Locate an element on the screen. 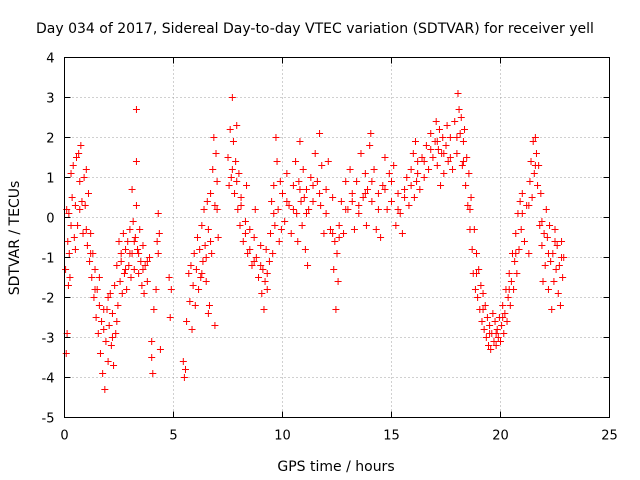 Image resolution: width=640 pixels, height=480 pixels. y-tick-label: -4 is located at coordinates (48, 379).